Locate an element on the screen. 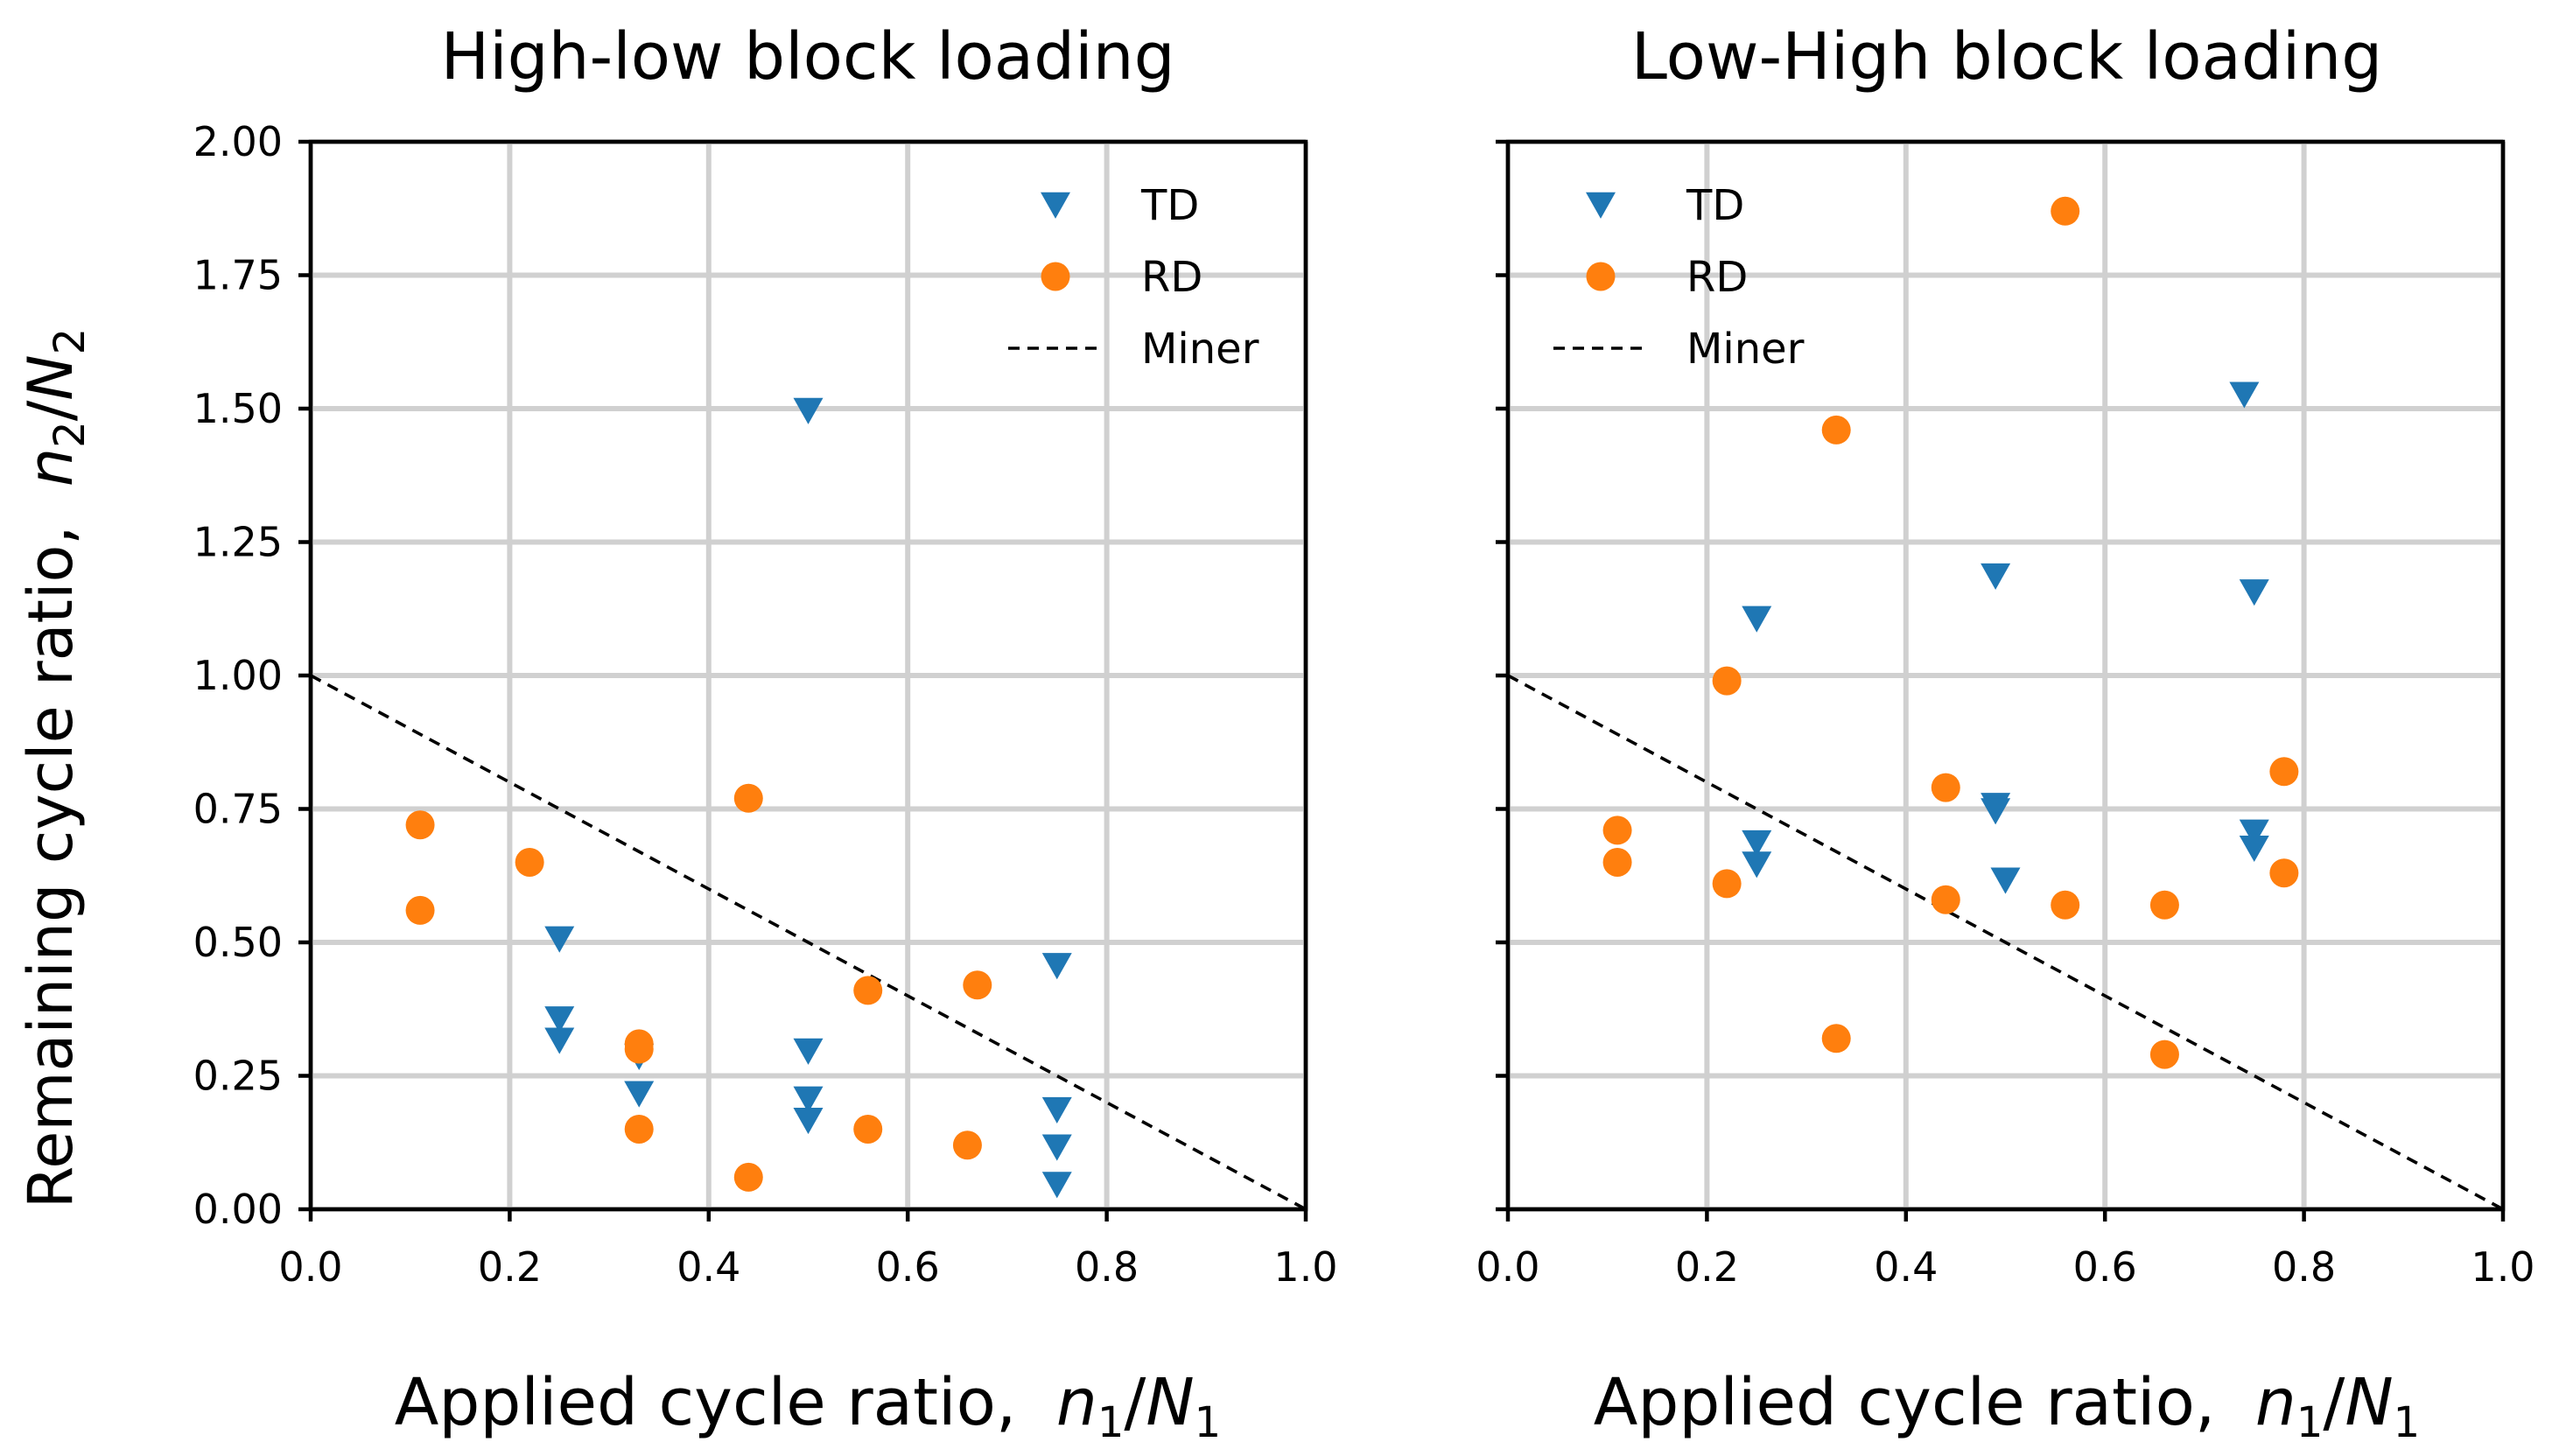 This screenshot has width=2552, height=1456. x-axis-label-sub: 1 is located at coordinates (2310, 1422).